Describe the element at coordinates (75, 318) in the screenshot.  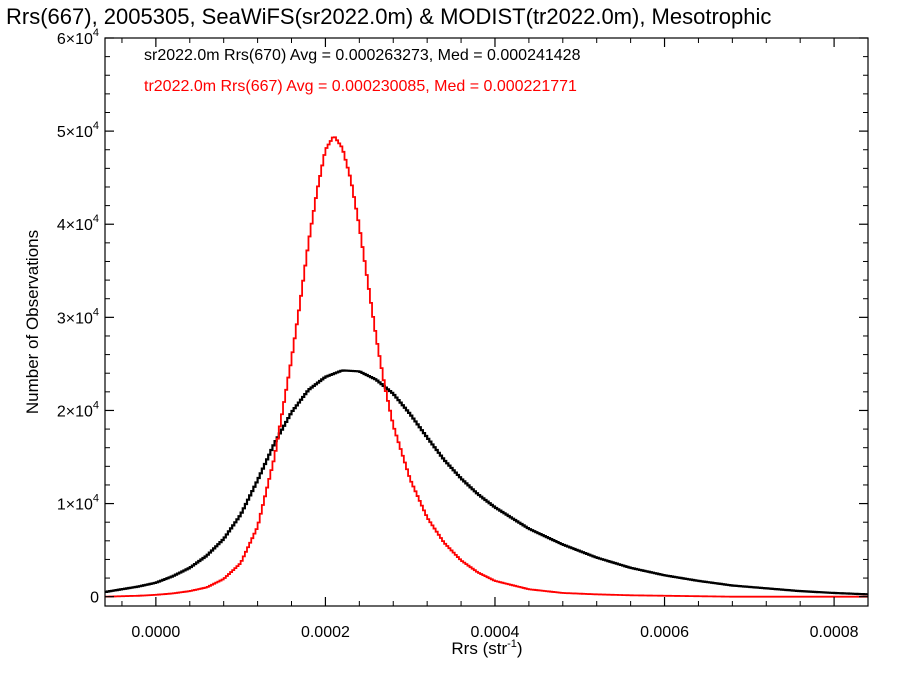
I see `y-tick-label-base: 3×10` at that location.